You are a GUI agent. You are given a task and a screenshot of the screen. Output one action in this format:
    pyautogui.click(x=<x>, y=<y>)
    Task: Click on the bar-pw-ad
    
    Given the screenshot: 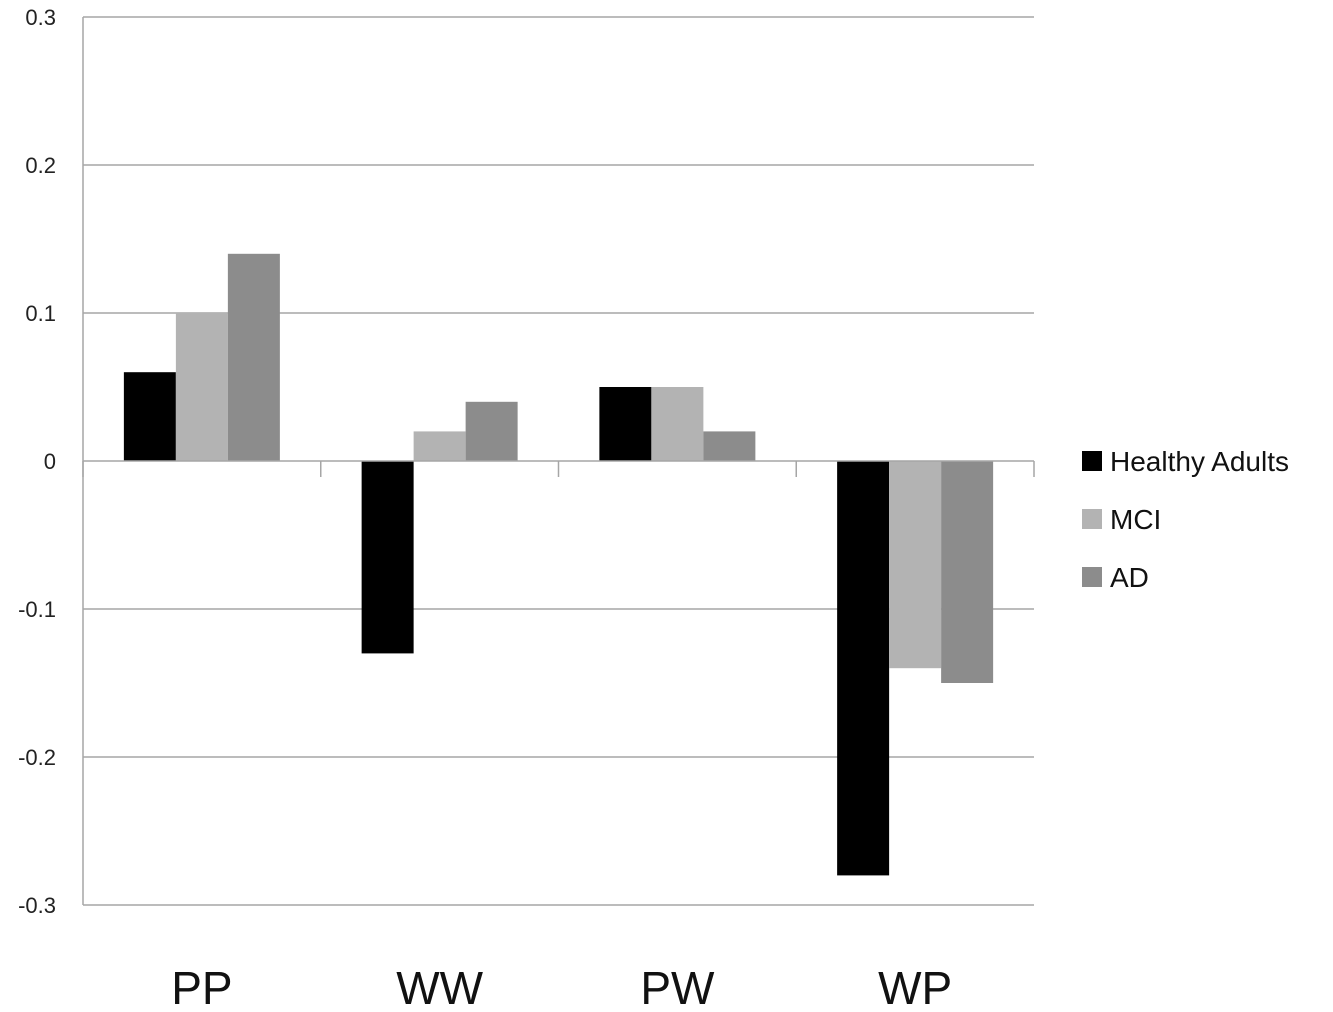 What is the action you would take?
    pyautogui.click(x=729, y=446)
    